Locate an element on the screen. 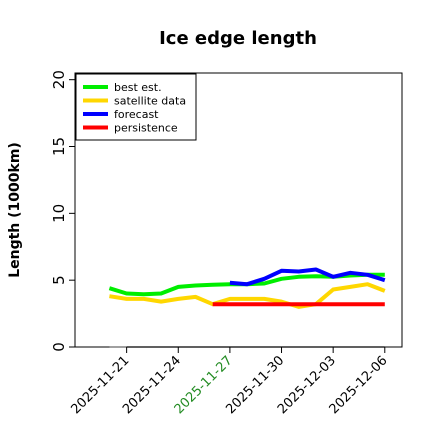 The image size is (440, 440). y-tick-label: 15 is located at coordinates (59, 146).